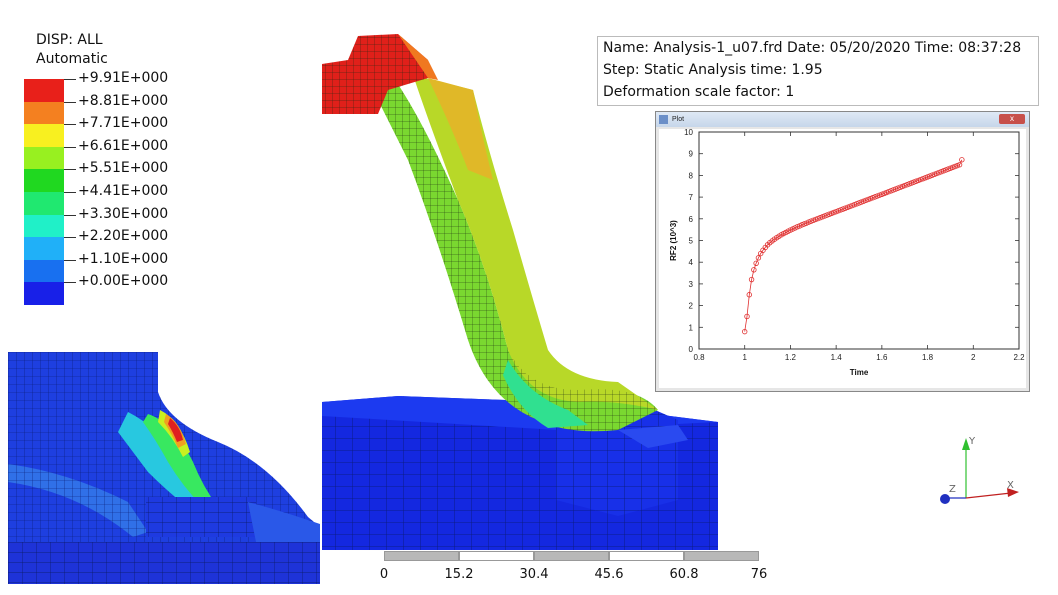  Describe the element at coordinates (988, 495) in the screenshot. I see `x-axis-line` at that location.